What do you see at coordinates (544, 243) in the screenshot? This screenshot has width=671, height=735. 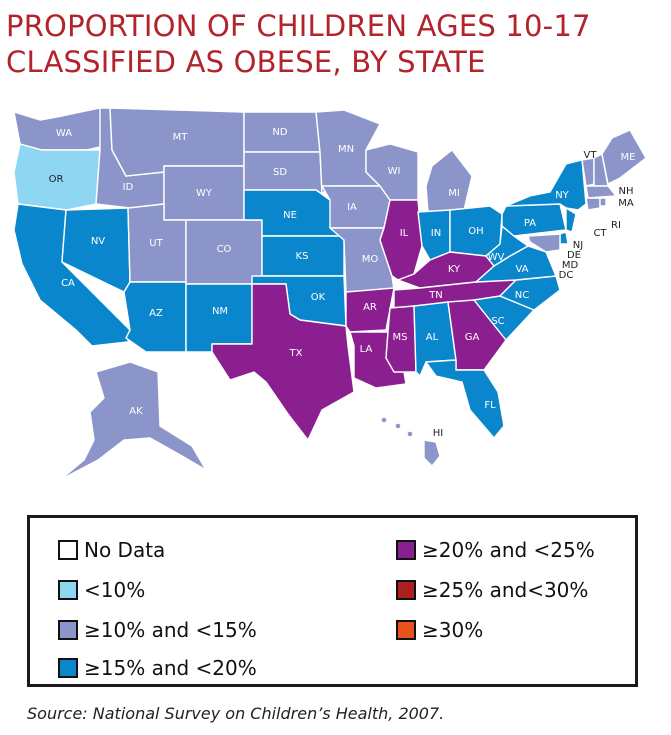 I see `state-md` at bounding box center [544, 243].